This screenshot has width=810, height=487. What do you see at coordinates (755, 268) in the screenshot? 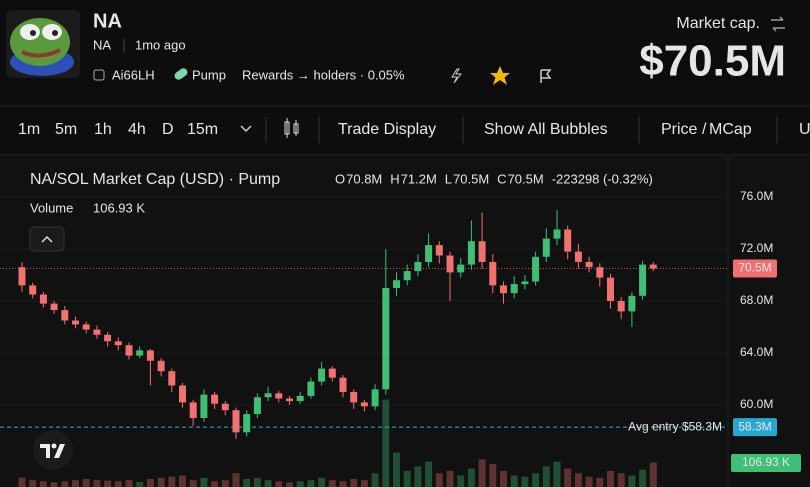
I see `last-price-tag` at bounding box center [755, 268].